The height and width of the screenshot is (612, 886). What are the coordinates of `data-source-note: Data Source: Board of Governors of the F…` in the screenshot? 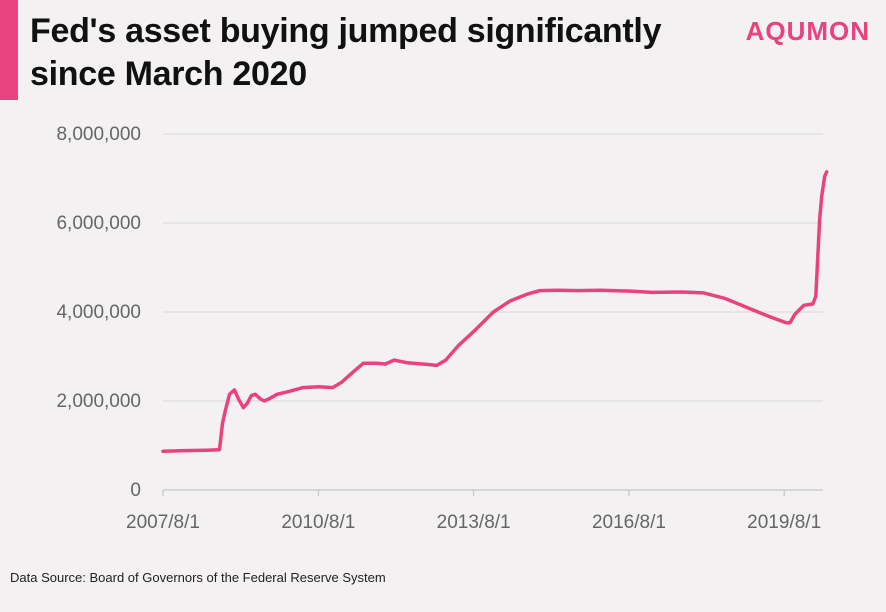 It's located at (198, 577).